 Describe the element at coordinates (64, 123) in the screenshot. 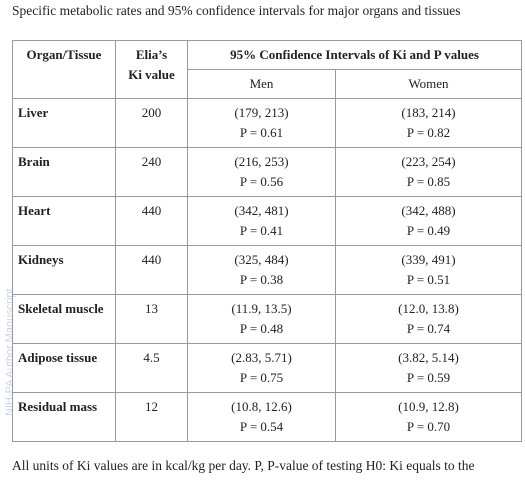

I see `organ-cell: Liver` at that location.